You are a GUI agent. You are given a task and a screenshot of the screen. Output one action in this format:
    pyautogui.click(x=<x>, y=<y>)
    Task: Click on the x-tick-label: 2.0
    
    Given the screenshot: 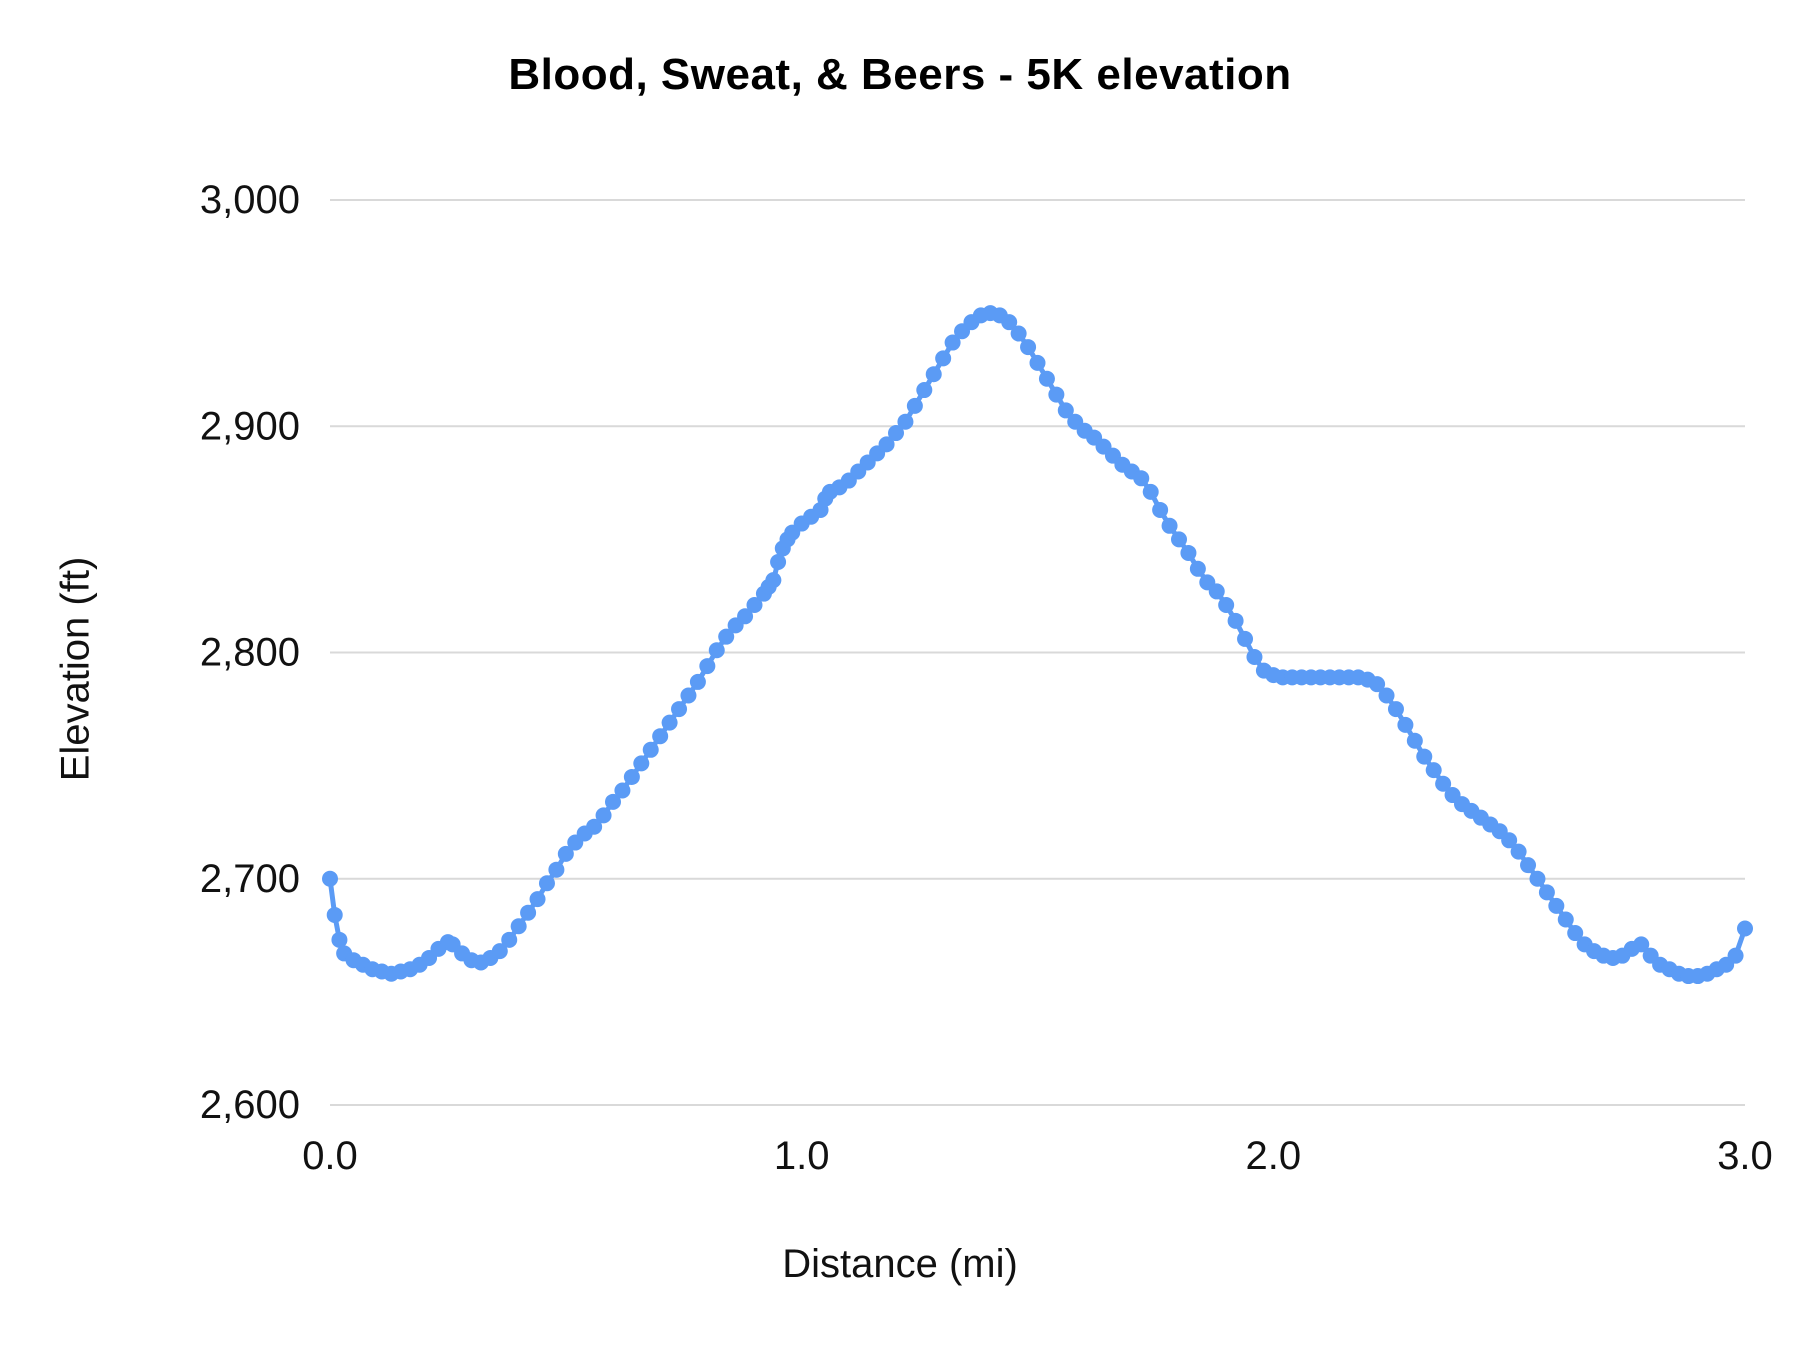 What is the action you would take?
    pyautogui.click(x=1274, y=1156)
    